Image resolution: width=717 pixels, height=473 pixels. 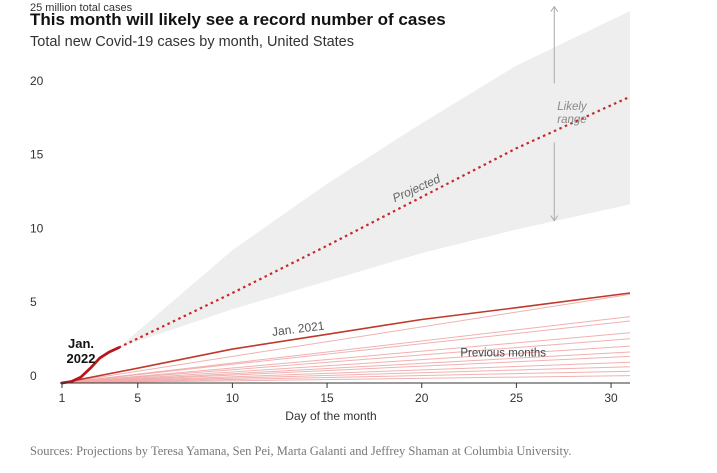 What do you see at coordinates (327, 398) in the screenshot?
I see `x-tick-label: 15` at bounding box center [327, 398].